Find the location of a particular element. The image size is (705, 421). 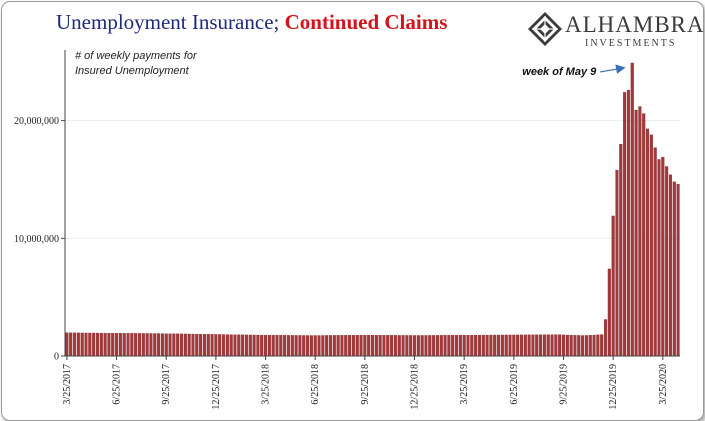

x-tick-label: 6/25/2017 is located at coordinates (117, 384).